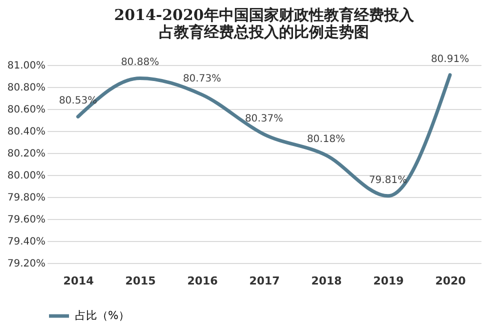 The image size is (495, 329). What do you see at coordinates (326, 281) in the screenshot?
I see `x-tick-label: 2018` at bounding box center [326, 281].